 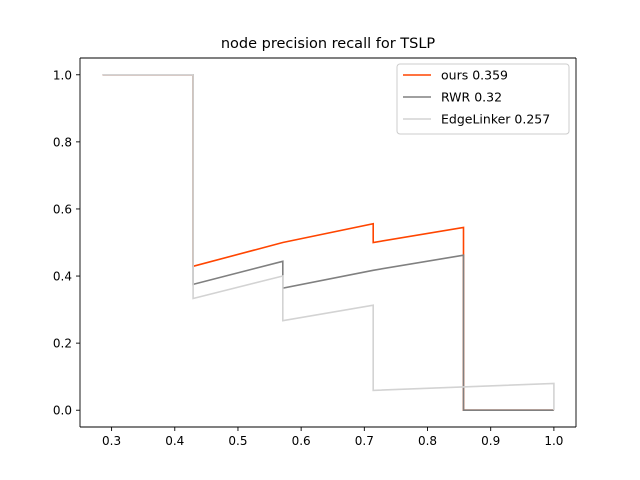 What do you see at coordinates (62, 277) in the screenshot?
I see `y-tick-label: 0.4` at bounding box center [62, 277].